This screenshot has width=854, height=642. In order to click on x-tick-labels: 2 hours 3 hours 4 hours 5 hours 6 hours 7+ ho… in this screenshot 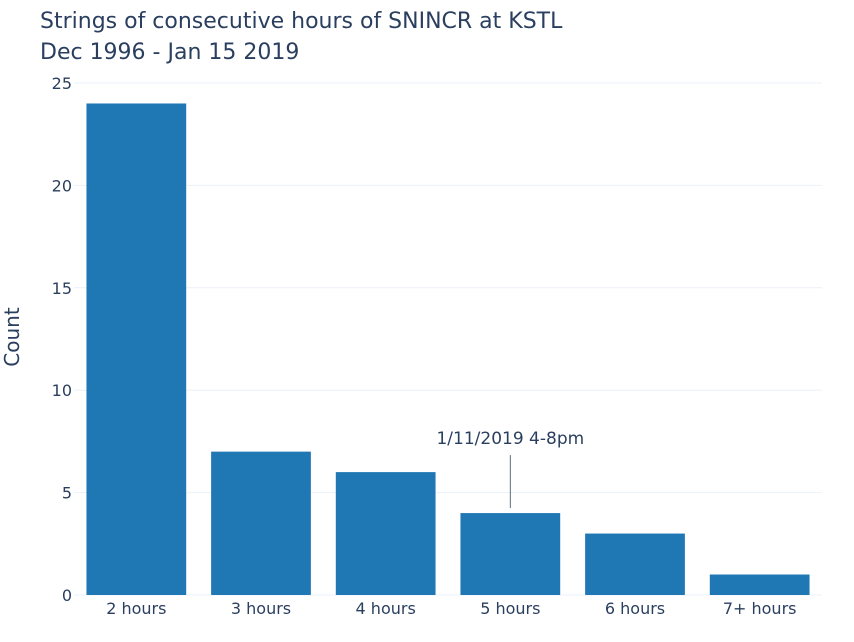, I will do `click(451, 608)`.